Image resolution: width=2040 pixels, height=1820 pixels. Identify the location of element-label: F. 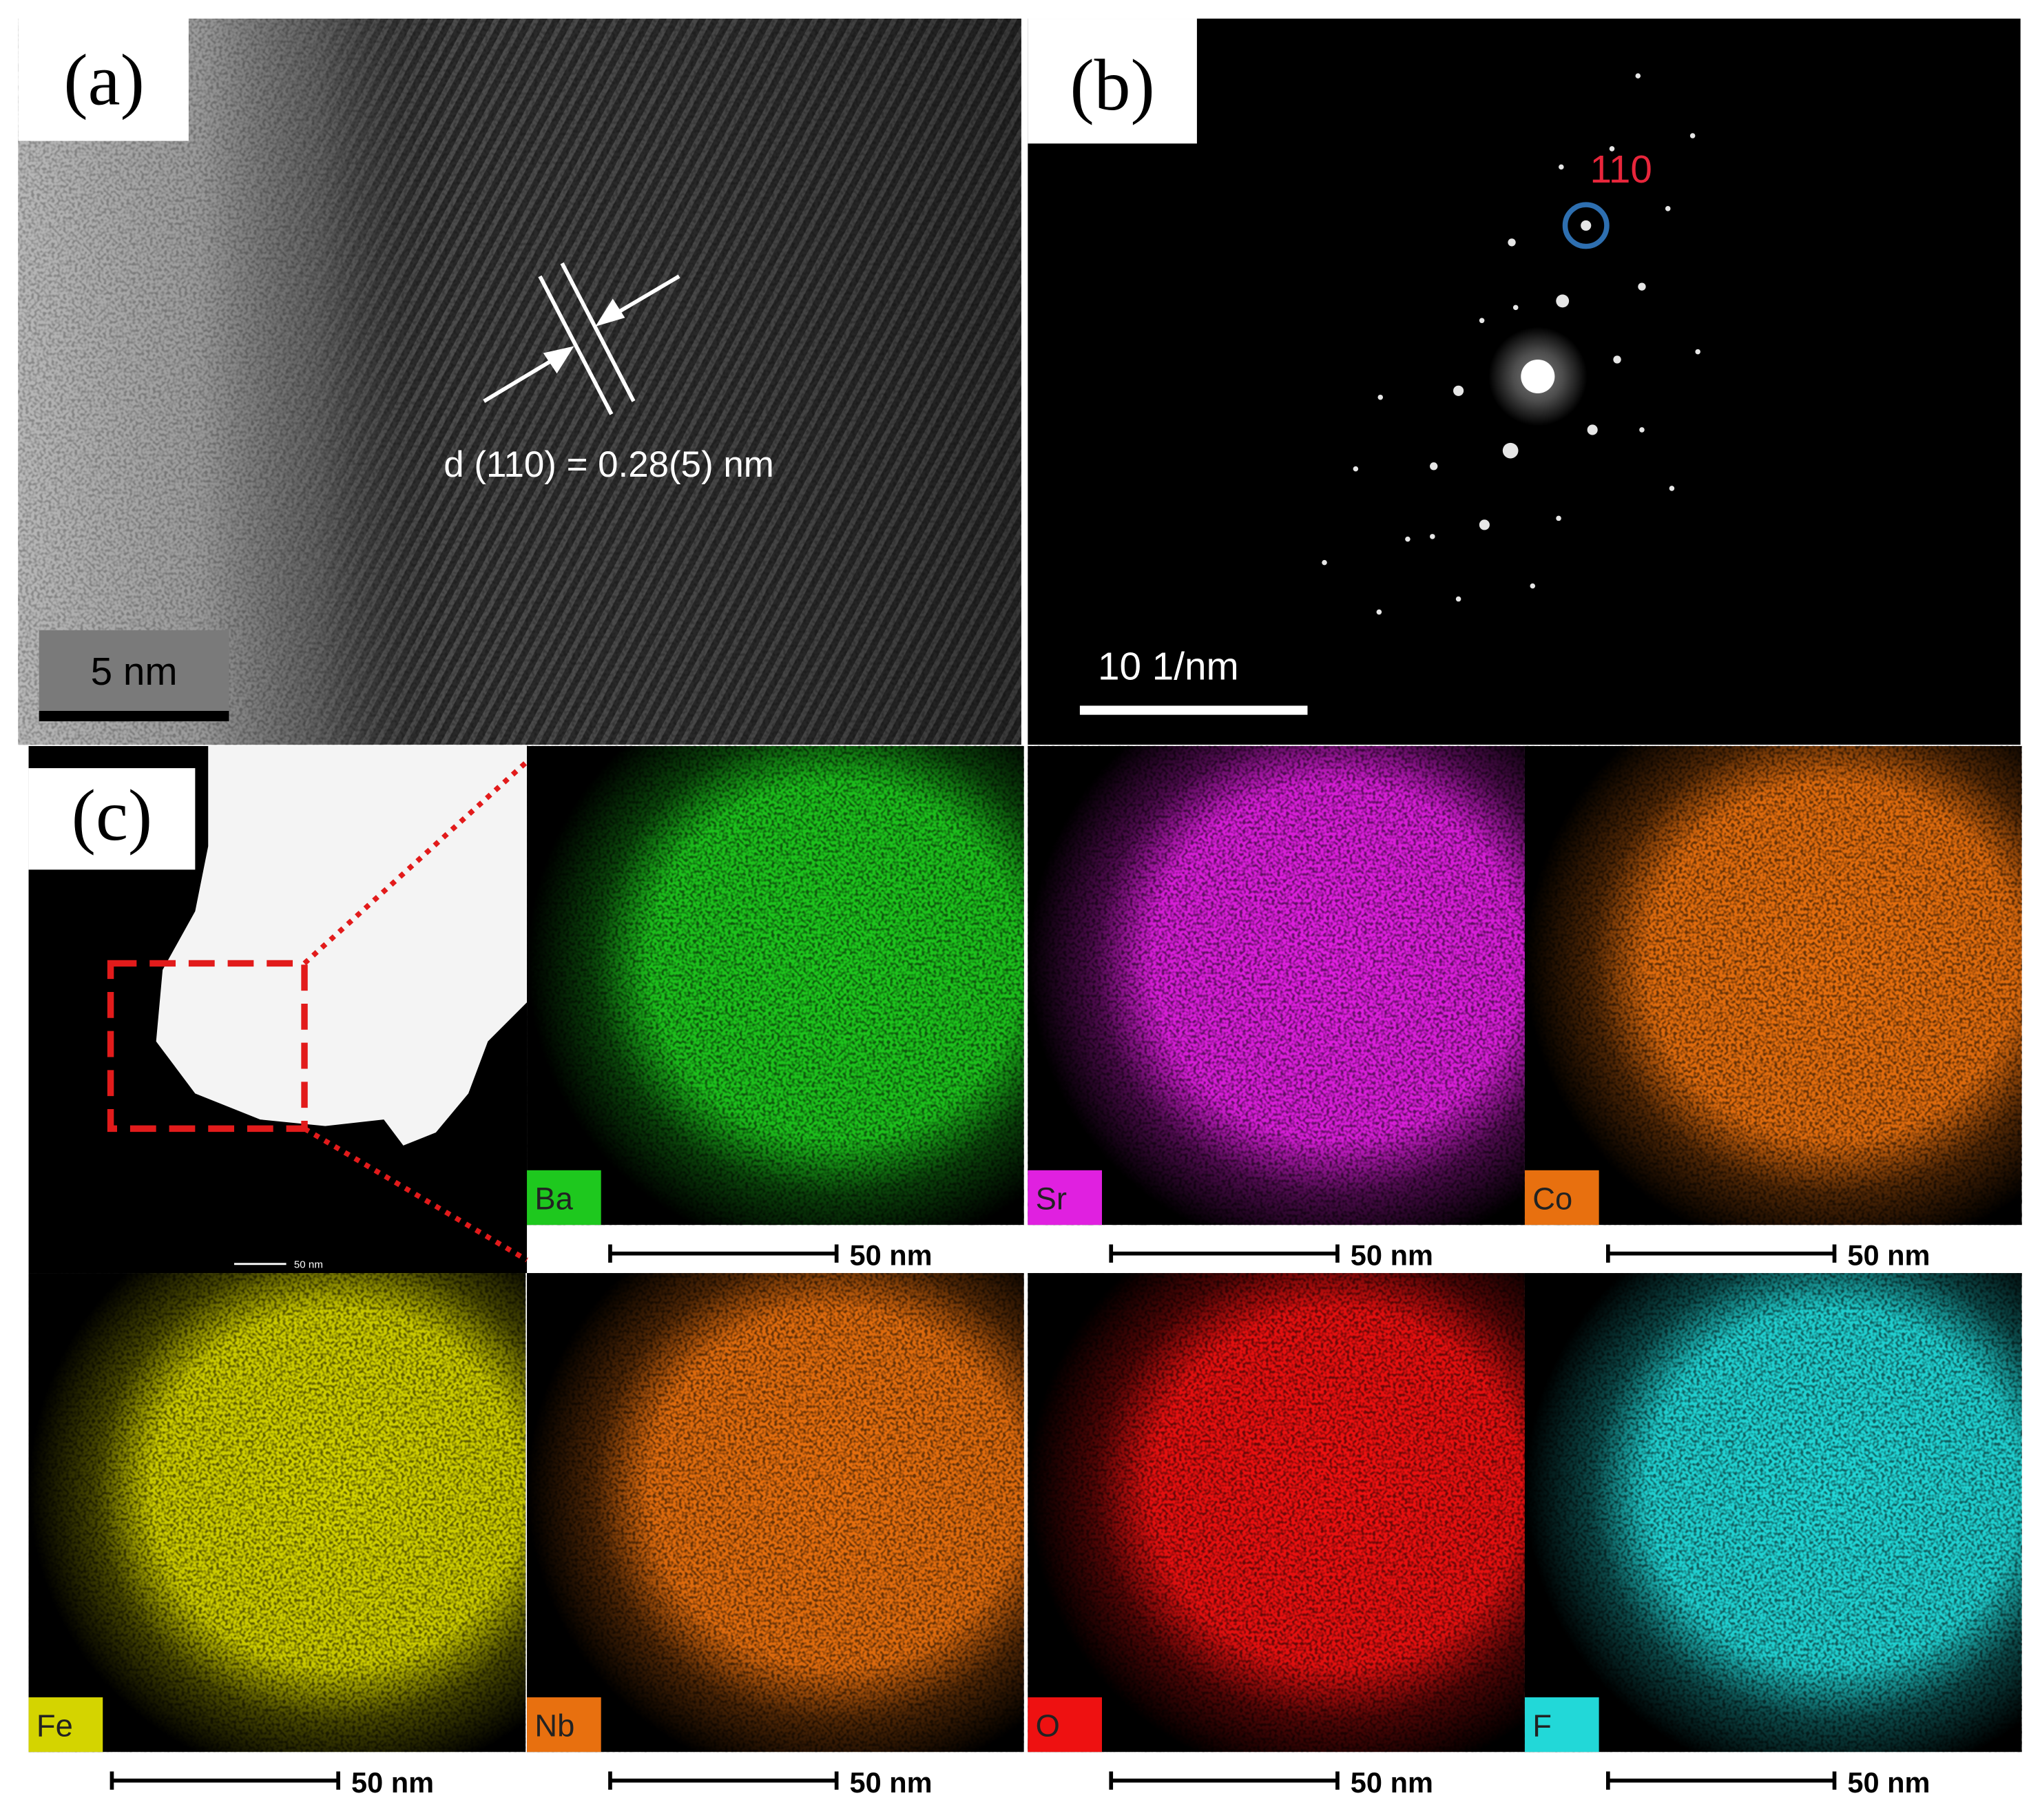
(1542, 1726).